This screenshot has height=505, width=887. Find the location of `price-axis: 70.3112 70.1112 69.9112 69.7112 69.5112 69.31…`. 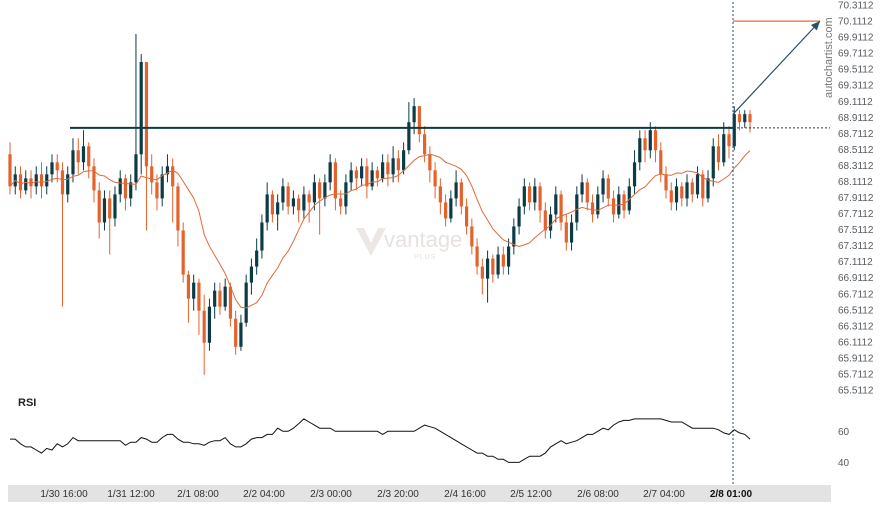

price-axis: 70.3112 70.1112 69.9112 69.7112 69.5112 69.31… is located at coordinates (856, 199).